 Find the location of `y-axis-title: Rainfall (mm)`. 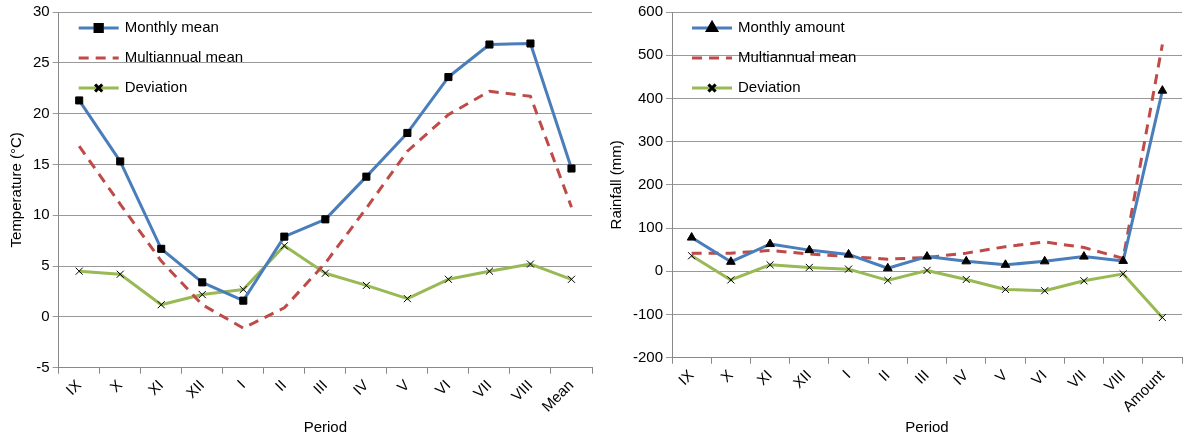

y-axis-title: Rainfall (mm) is located at coordinates (616, 185).